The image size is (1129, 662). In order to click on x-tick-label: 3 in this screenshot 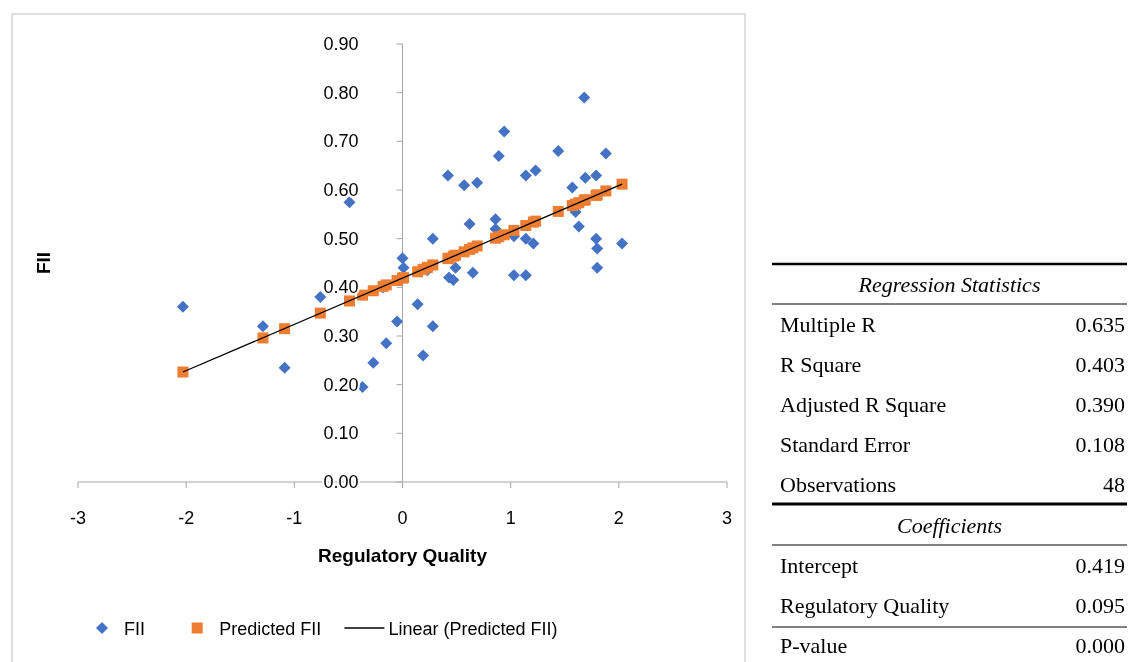, I will do `click(727, 518)`.